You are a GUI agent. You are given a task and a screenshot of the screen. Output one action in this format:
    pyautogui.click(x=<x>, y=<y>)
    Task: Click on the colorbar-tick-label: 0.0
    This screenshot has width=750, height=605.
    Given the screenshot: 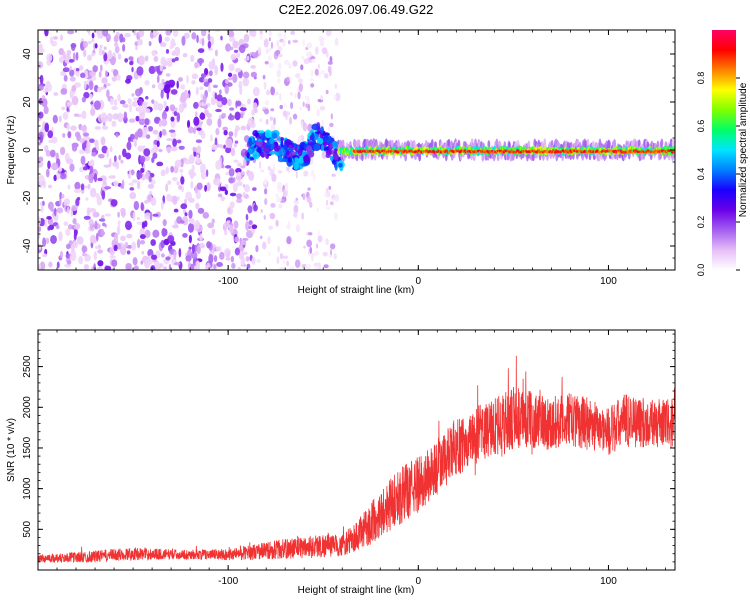 What is the action you would take?
    pyautogui.click(x=701, y=270)
    